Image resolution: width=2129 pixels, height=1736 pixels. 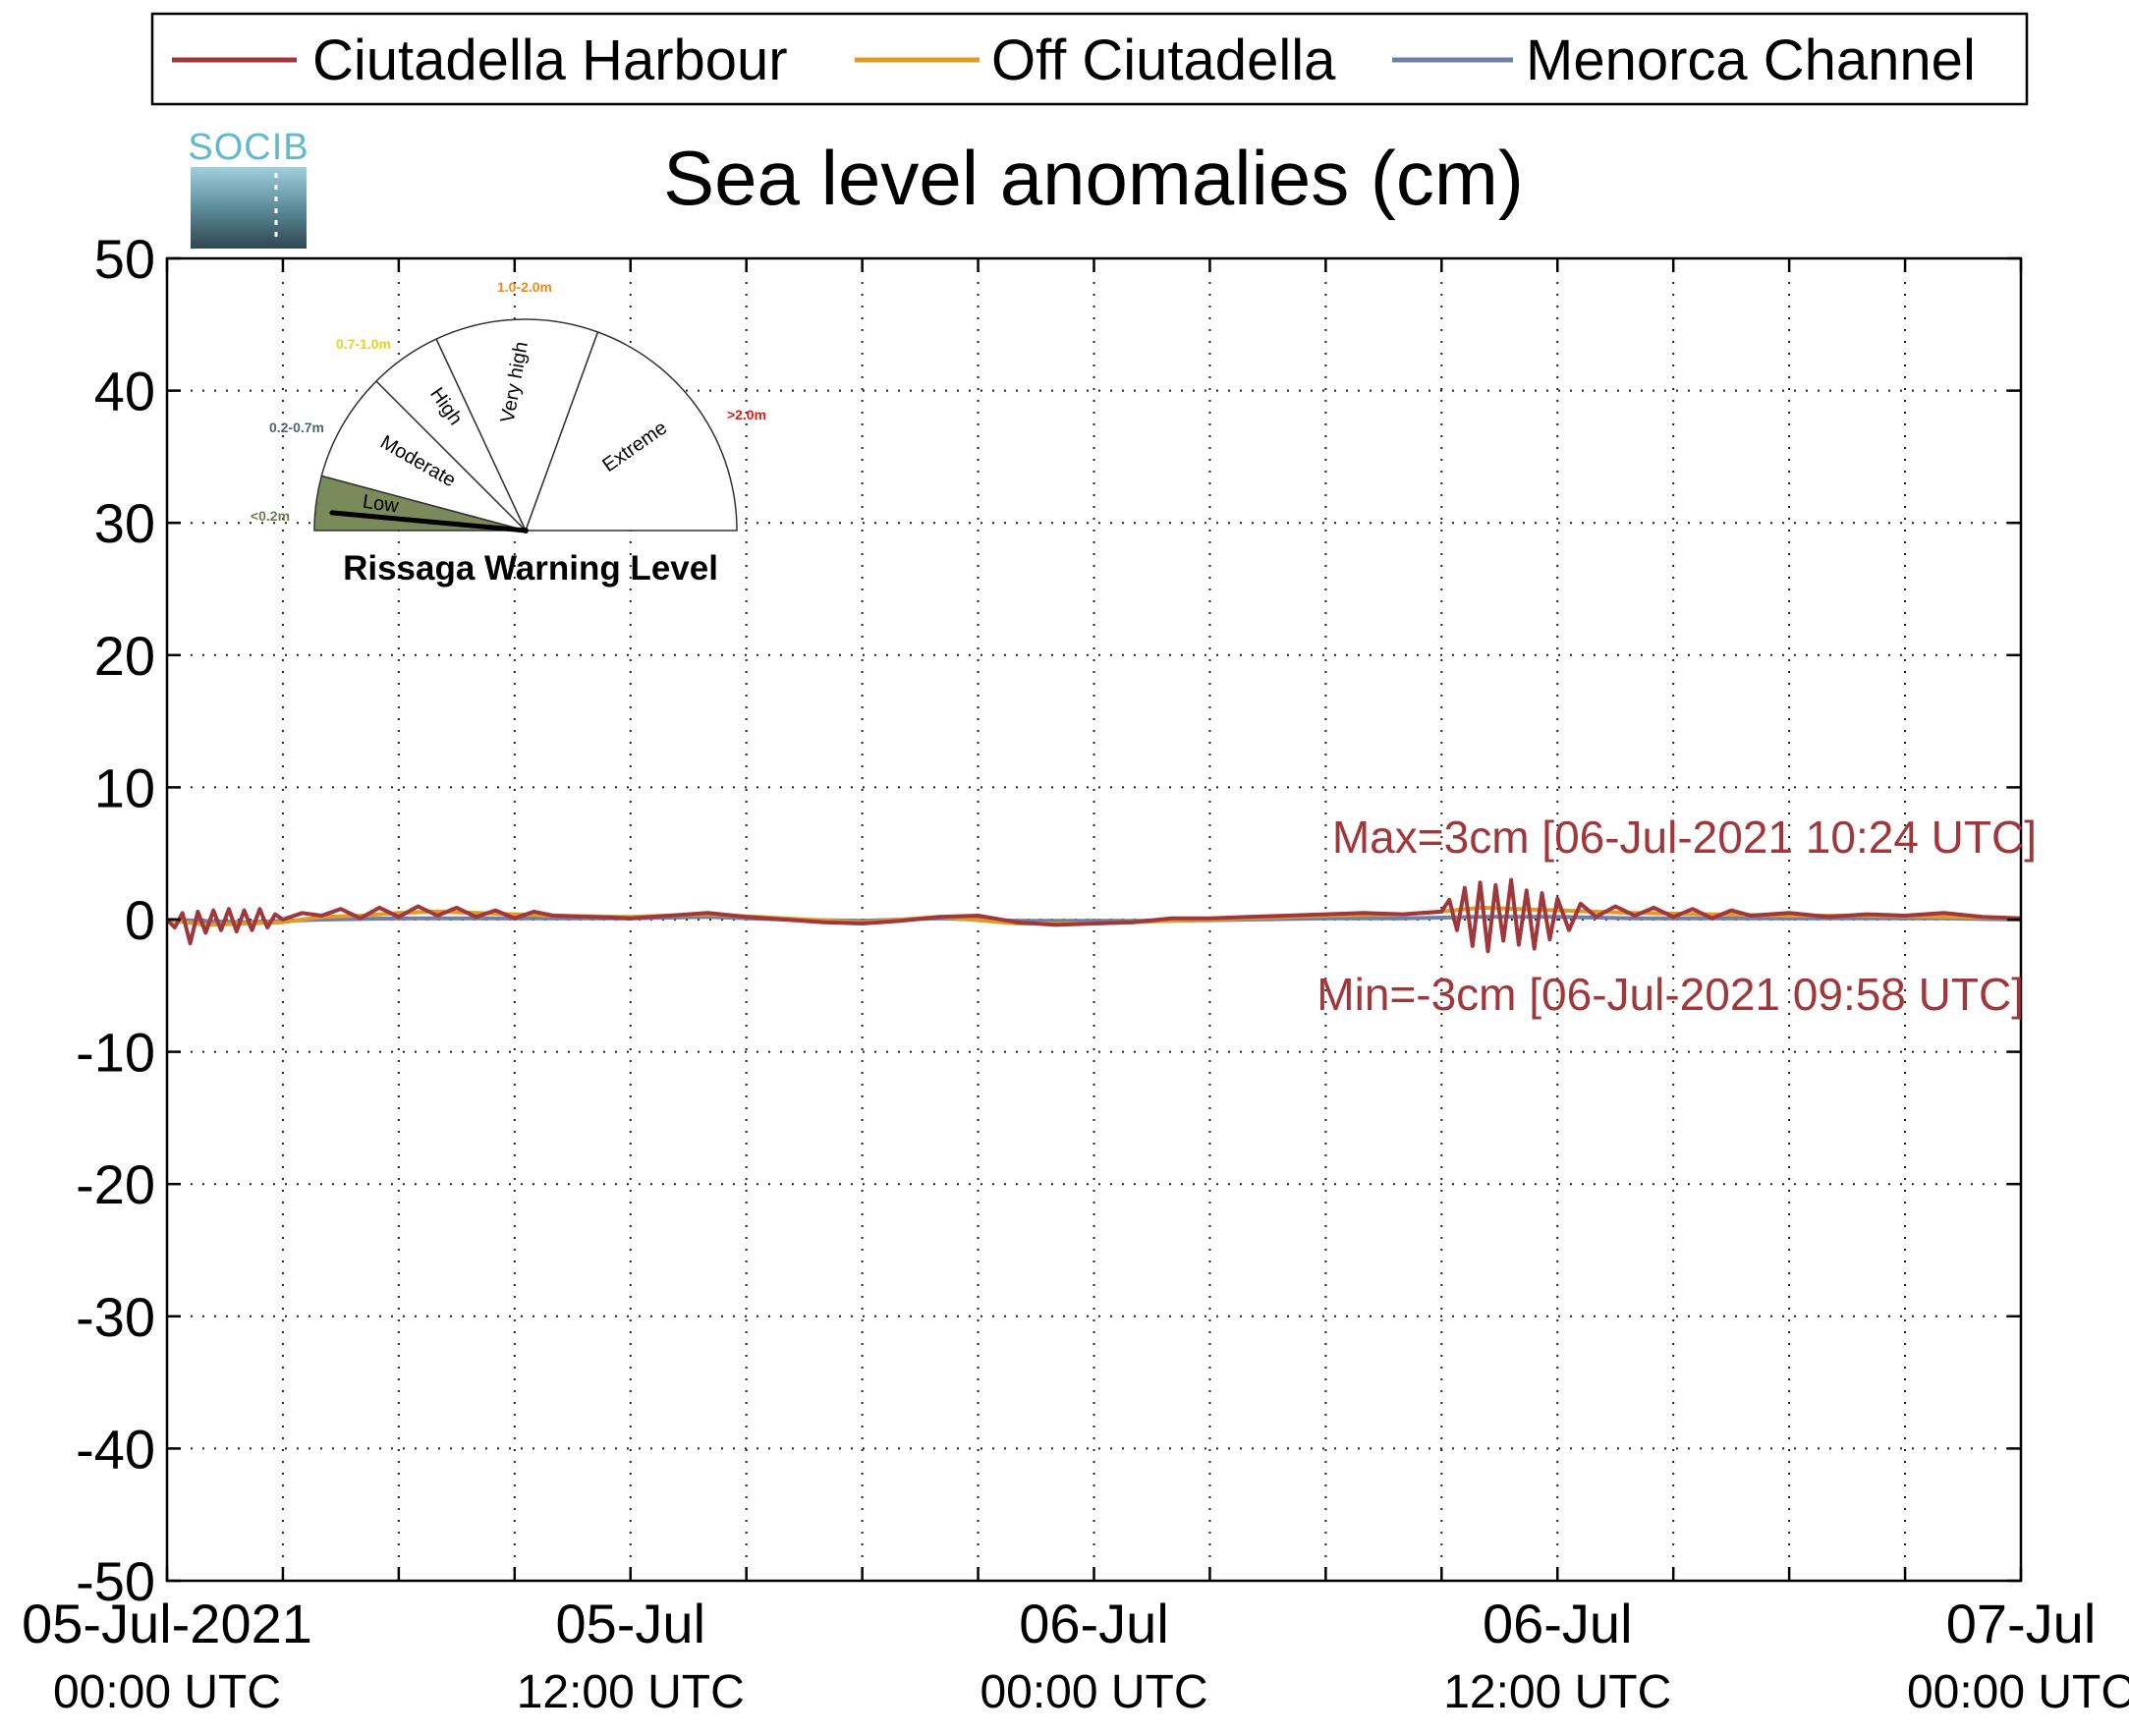 What do you see at coordinates (115, 1449) in the screenshot?
I see `y-tick-label: -40` at bounding box center [115, 1449].